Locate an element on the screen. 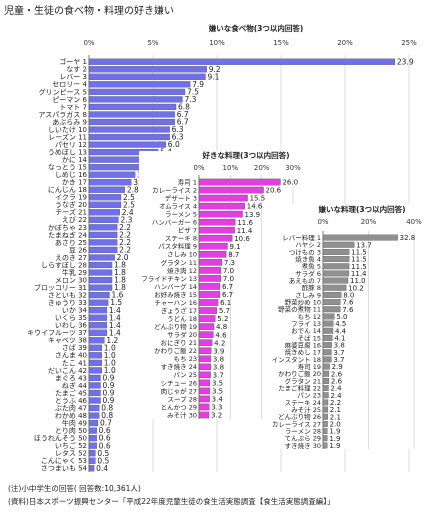  chart-1-category-label: こんにゃく 53 is located at coordinates (64, 461).